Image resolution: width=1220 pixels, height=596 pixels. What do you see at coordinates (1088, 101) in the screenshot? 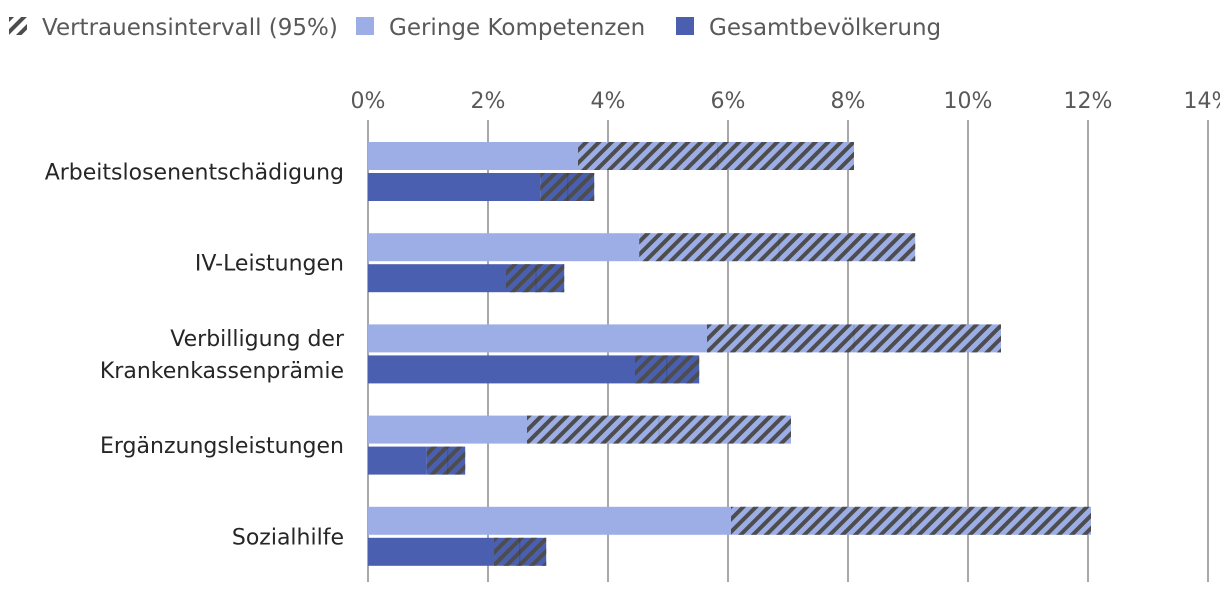
I see `x-tick-label: 12%` at bounding box center [1088, 101].